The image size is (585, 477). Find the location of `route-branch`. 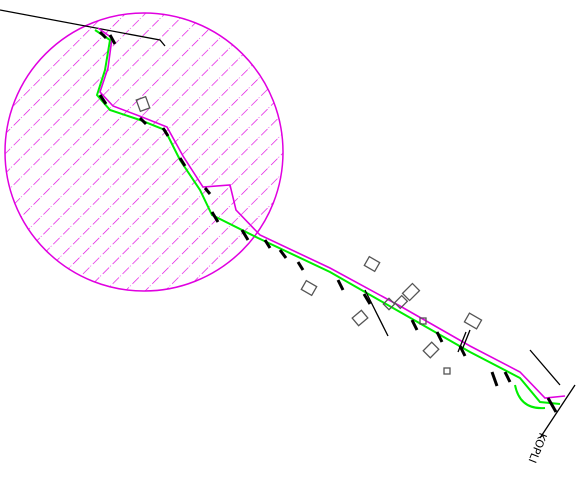

route-branch is located at coordinates (530, 397).